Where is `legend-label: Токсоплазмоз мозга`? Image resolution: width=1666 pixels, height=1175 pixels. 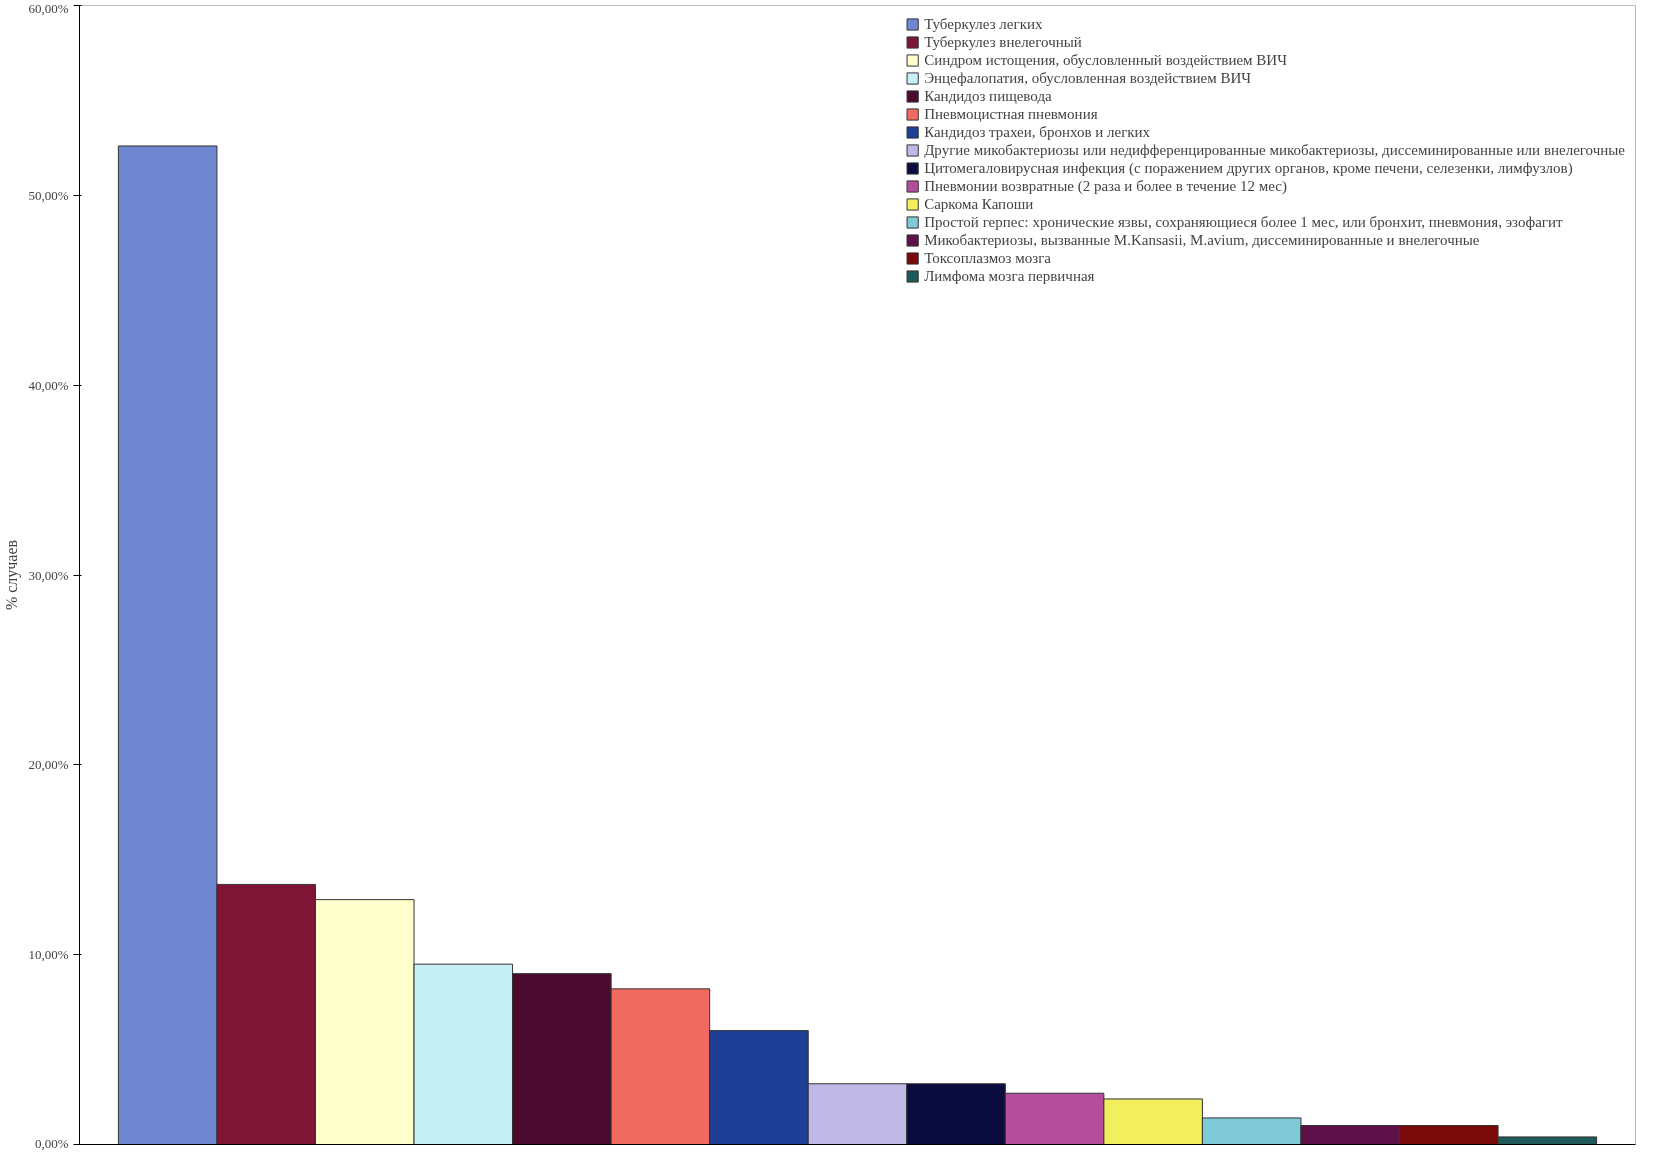 legend-label: Токсоплазмоз мозга is located at coordinates (988, 258).